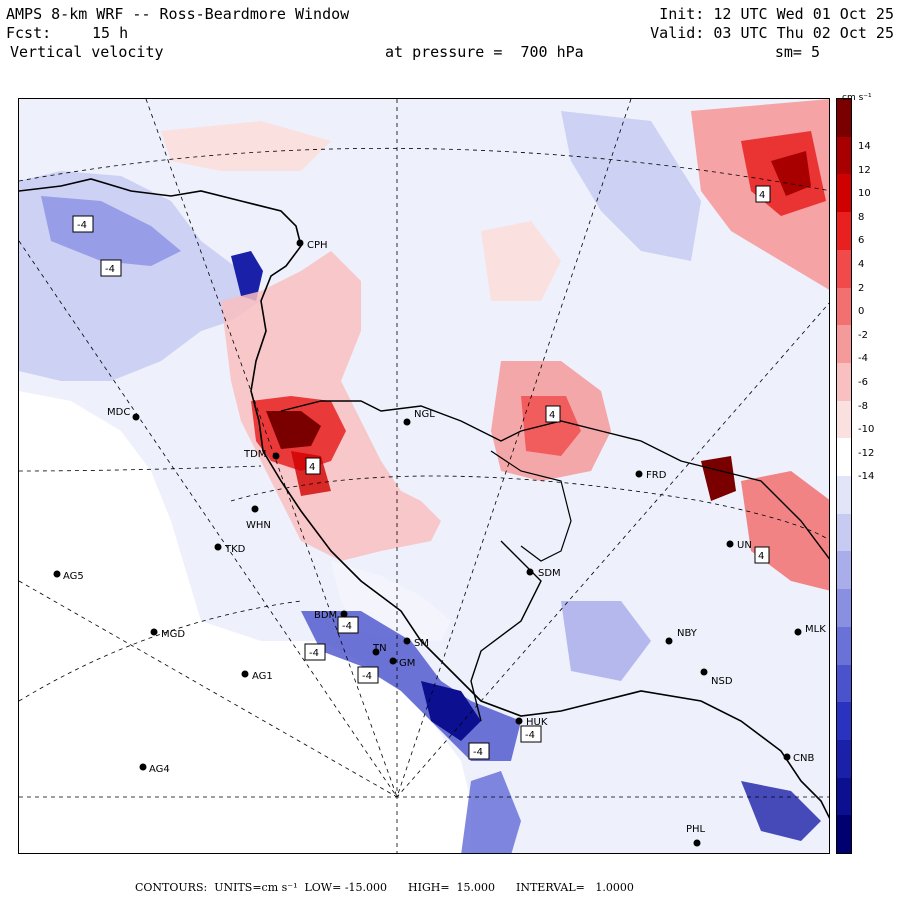 Image resolution: width=900 pixels, height=900 pixels. What do you see at coordinates (73, 576) in the screenshot?
I see `station-label: AG5` at bounding box center [73, 576].